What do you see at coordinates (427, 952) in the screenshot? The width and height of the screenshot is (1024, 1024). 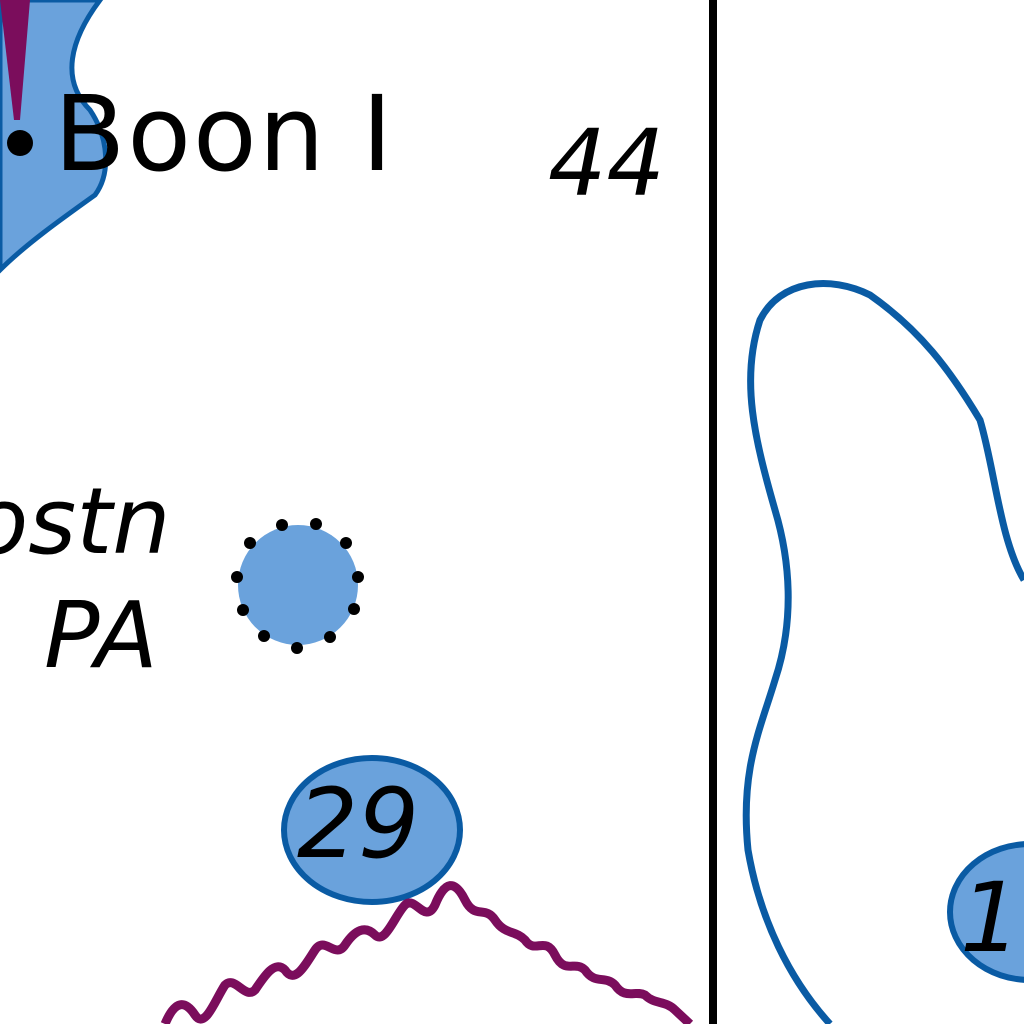 I see `danger-line` at bounding box center [427, 952].